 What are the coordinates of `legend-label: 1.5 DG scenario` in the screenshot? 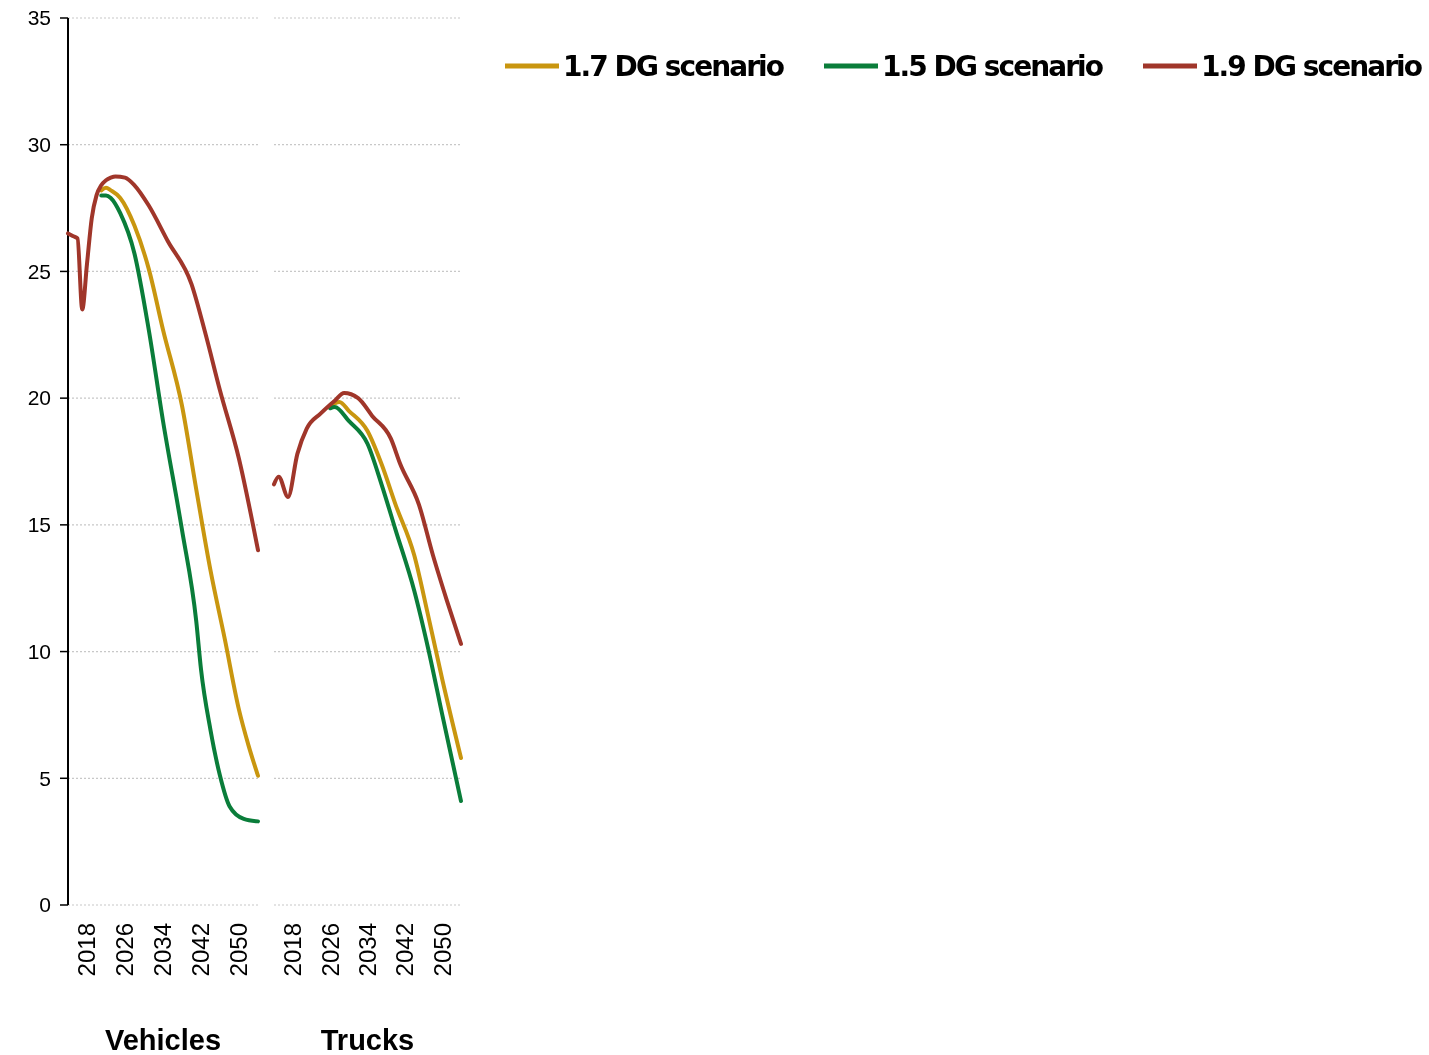 It's located at (993, 66).